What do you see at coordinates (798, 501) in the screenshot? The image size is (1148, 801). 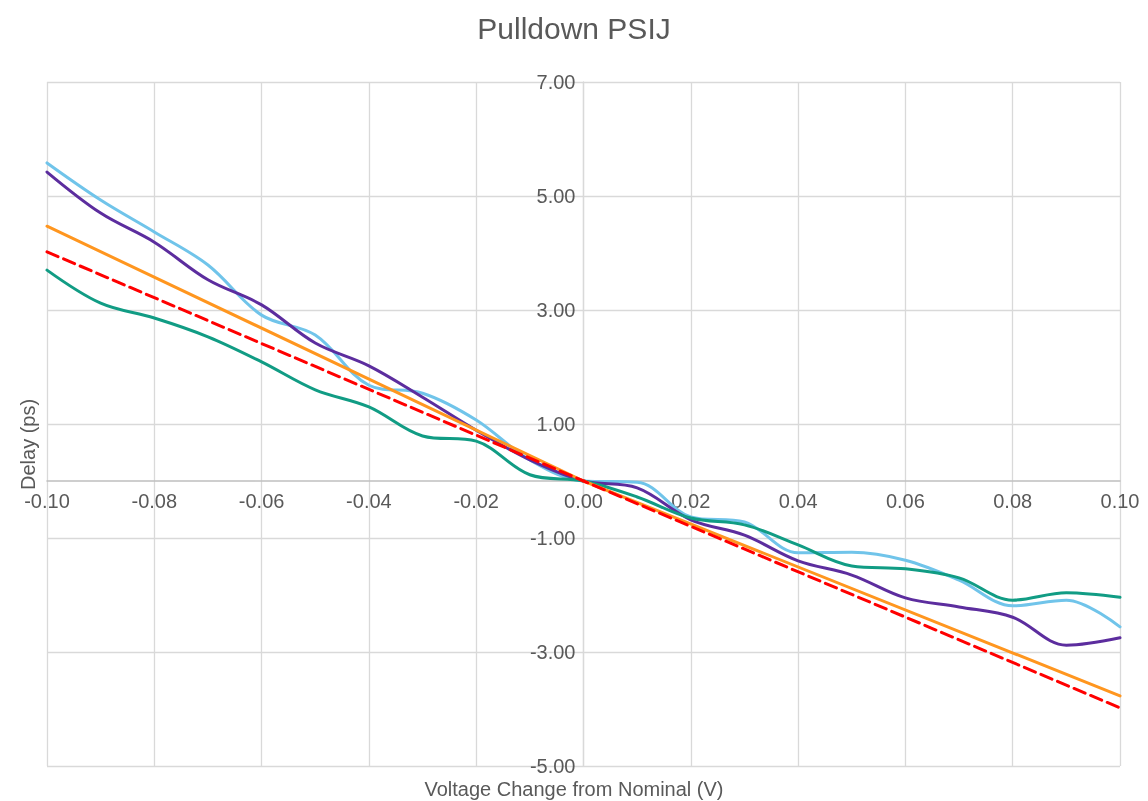 I see `x-tick-label: 0.04` at bounding box center [798, 501].